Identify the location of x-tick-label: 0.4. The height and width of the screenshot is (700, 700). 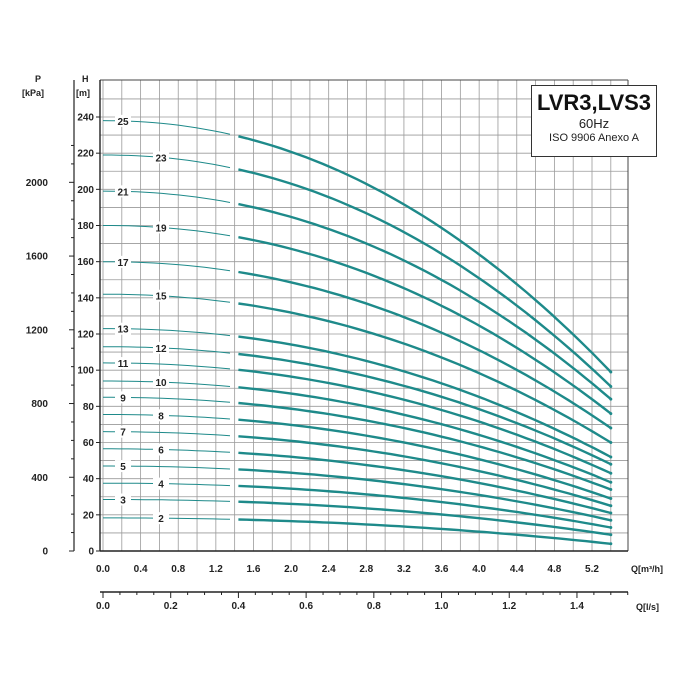
(141, 569).